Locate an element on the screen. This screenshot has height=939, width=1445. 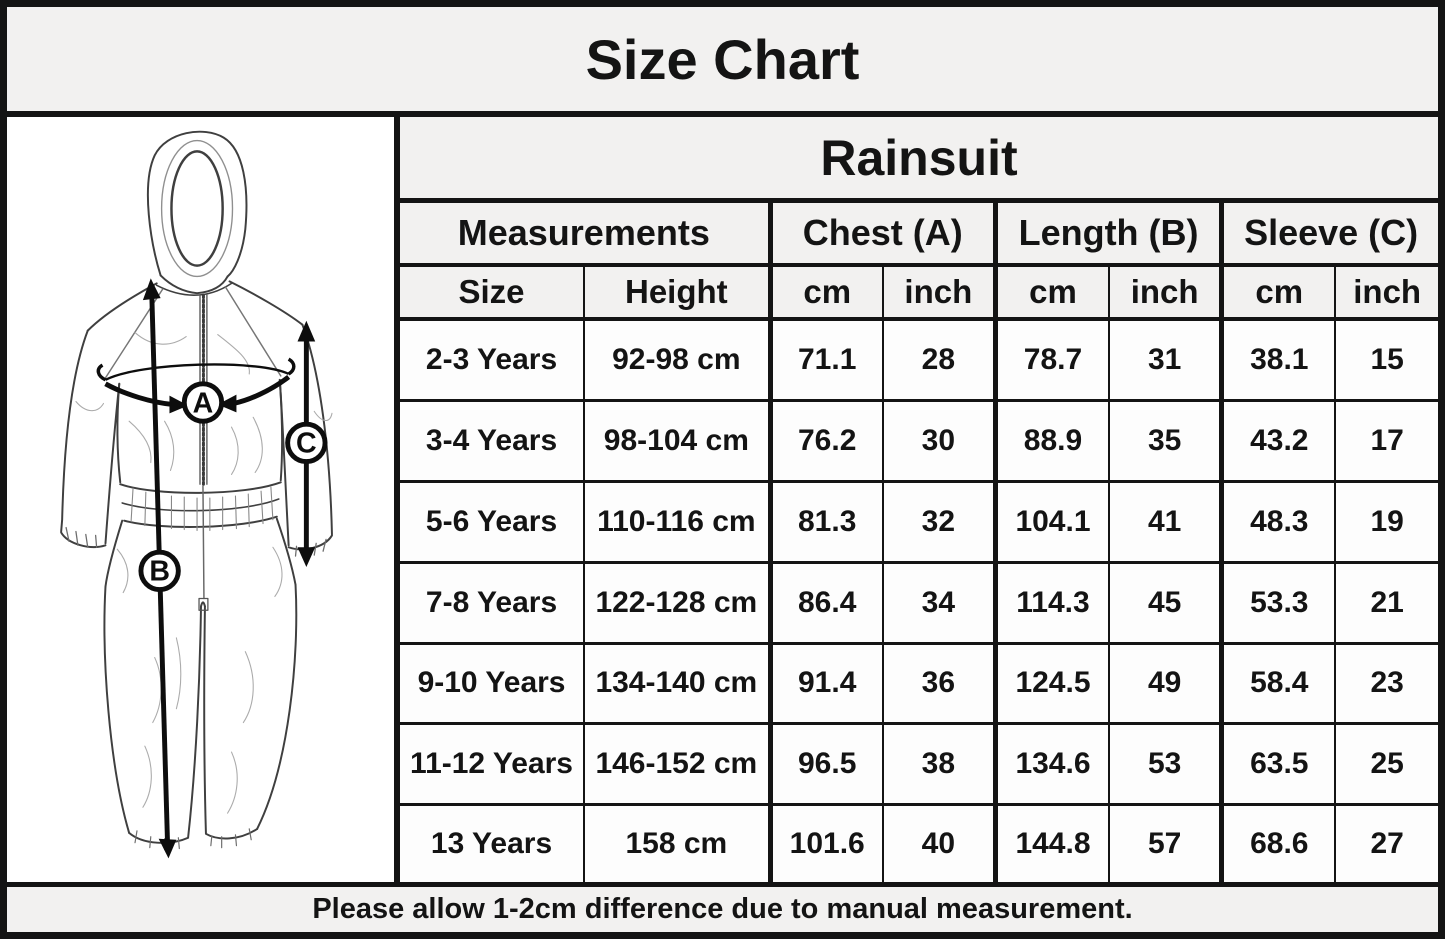
col-header-length-inch: inch is located at coordinates (1167, 293).